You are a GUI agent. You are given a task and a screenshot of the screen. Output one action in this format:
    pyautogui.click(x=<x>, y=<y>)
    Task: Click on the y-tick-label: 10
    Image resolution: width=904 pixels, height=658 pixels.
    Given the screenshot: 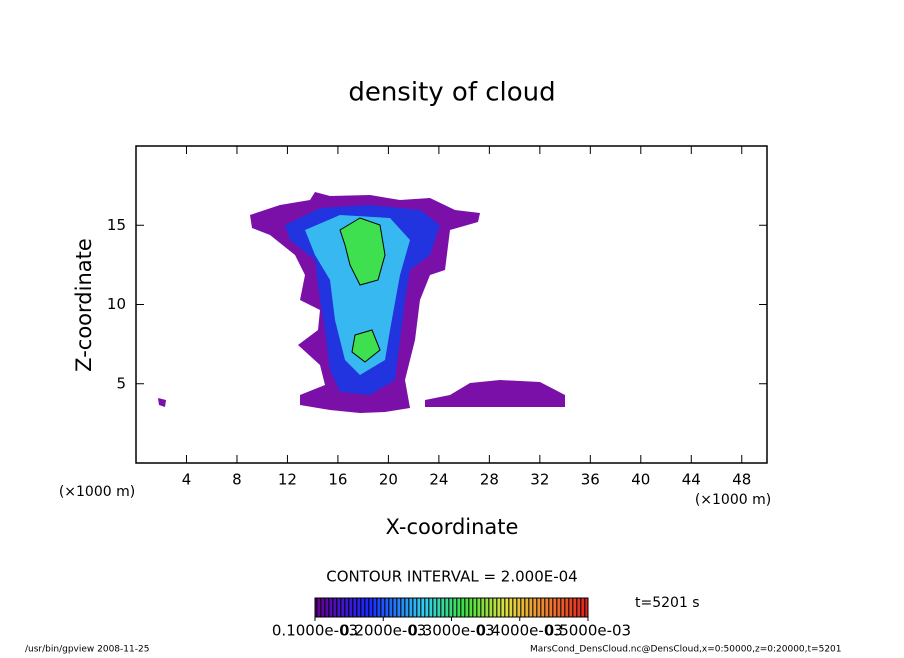 What is the action you would take?
    pyautogui.click(x=116, y=304)
    